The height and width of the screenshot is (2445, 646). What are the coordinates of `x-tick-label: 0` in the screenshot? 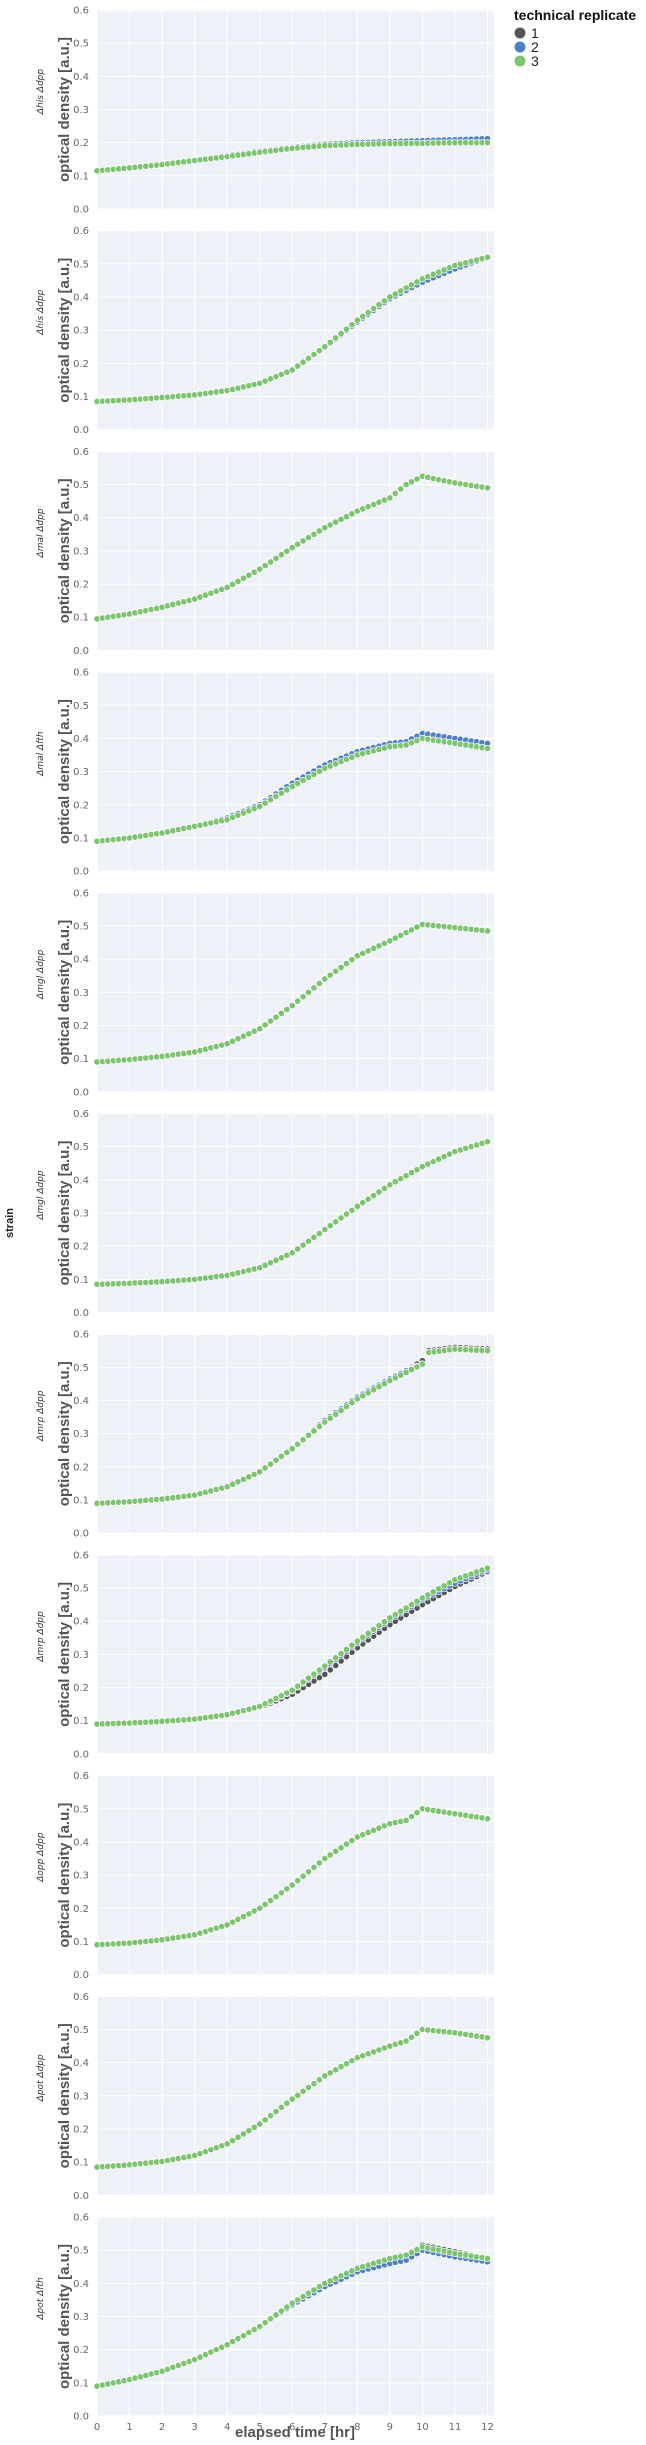 It's located at (97, 2427).